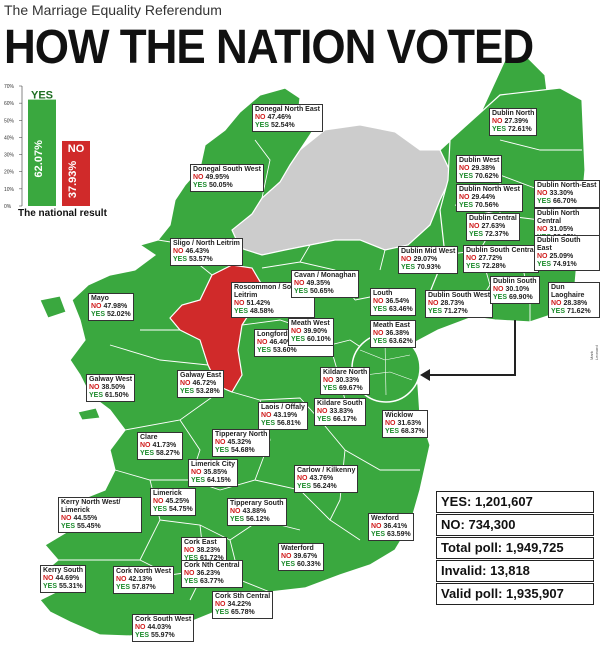  What do you see at coordinates (459, 304) in the screenshot?
I see `constituency-box: Dublin South West NO 28.73% YES 71.27%` at bounding box center [459, 304].